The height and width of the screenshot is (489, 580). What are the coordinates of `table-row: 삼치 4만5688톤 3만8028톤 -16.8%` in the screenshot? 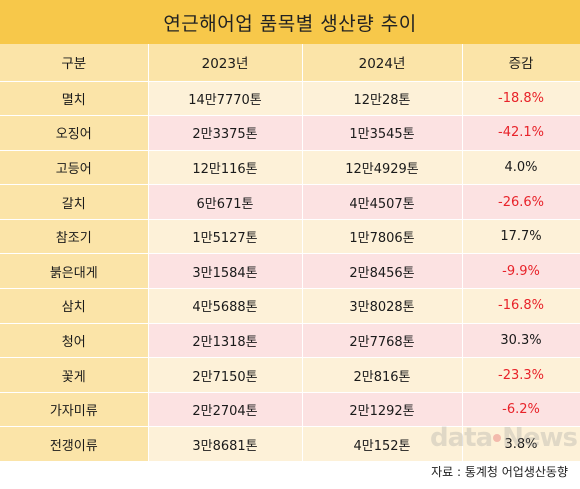 It's located at (290, 306).